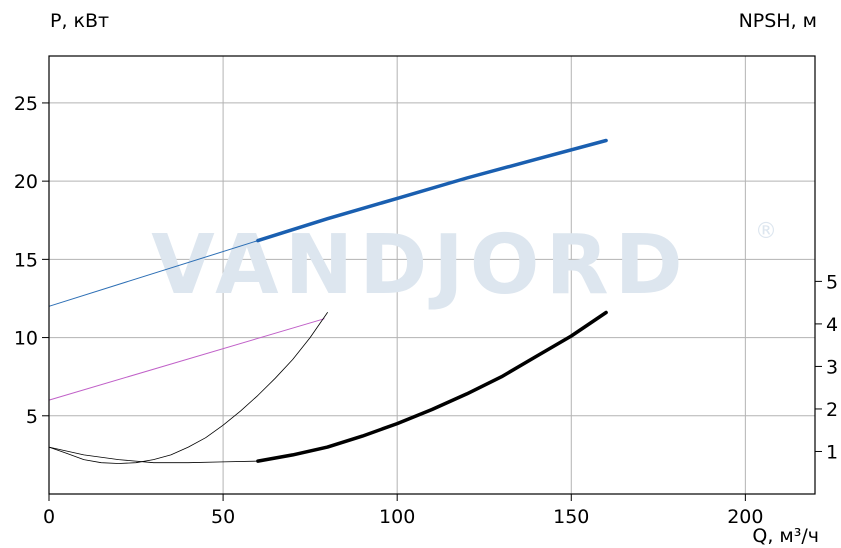  I want to click on y-right-tick-label: 4, so click(832, 325).